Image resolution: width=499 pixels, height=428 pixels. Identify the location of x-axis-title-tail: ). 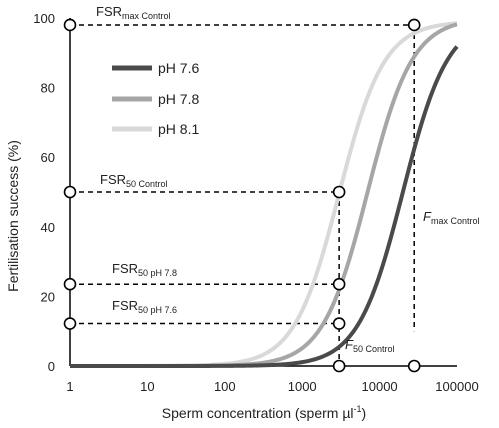
(364, 413).